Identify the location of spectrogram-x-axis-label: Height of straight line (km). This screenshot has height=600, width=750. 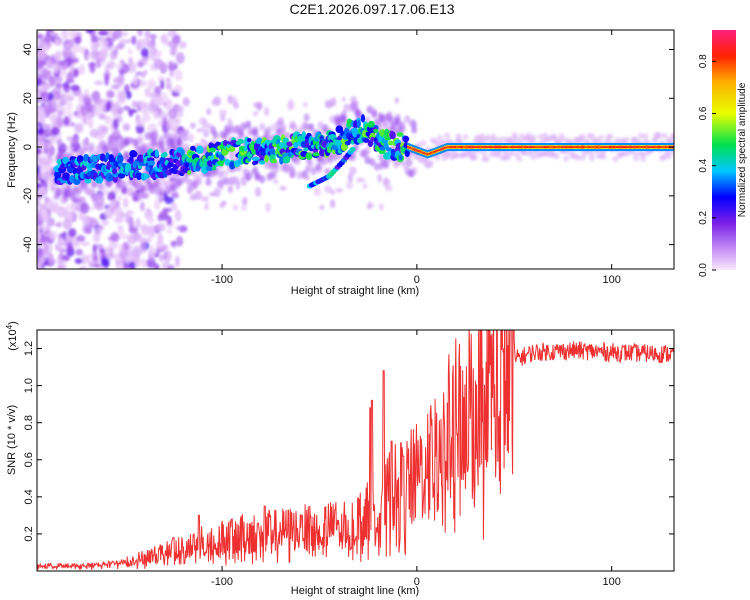
(355, 291).